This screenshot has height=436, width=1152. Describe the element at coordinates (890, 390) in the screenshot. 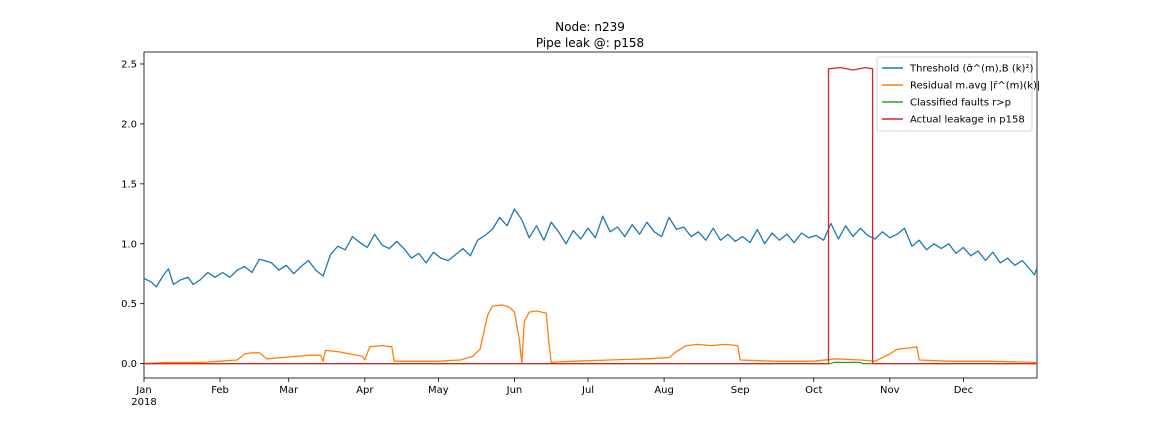

I see `x-tick-label: Nov` at that location.